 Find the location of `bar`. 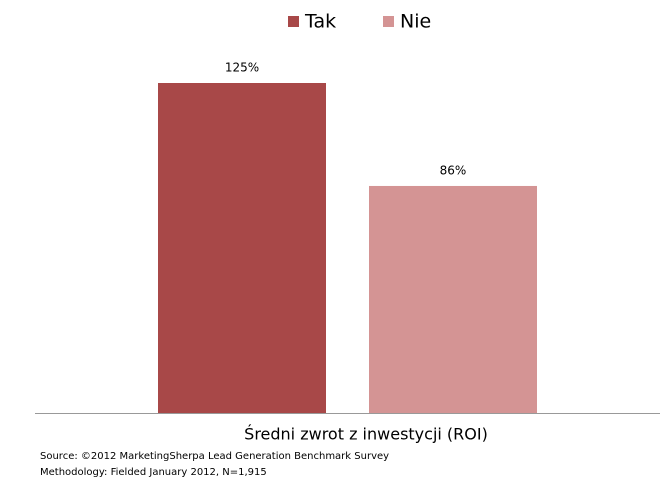

bar is located at coordinates (453, 299).